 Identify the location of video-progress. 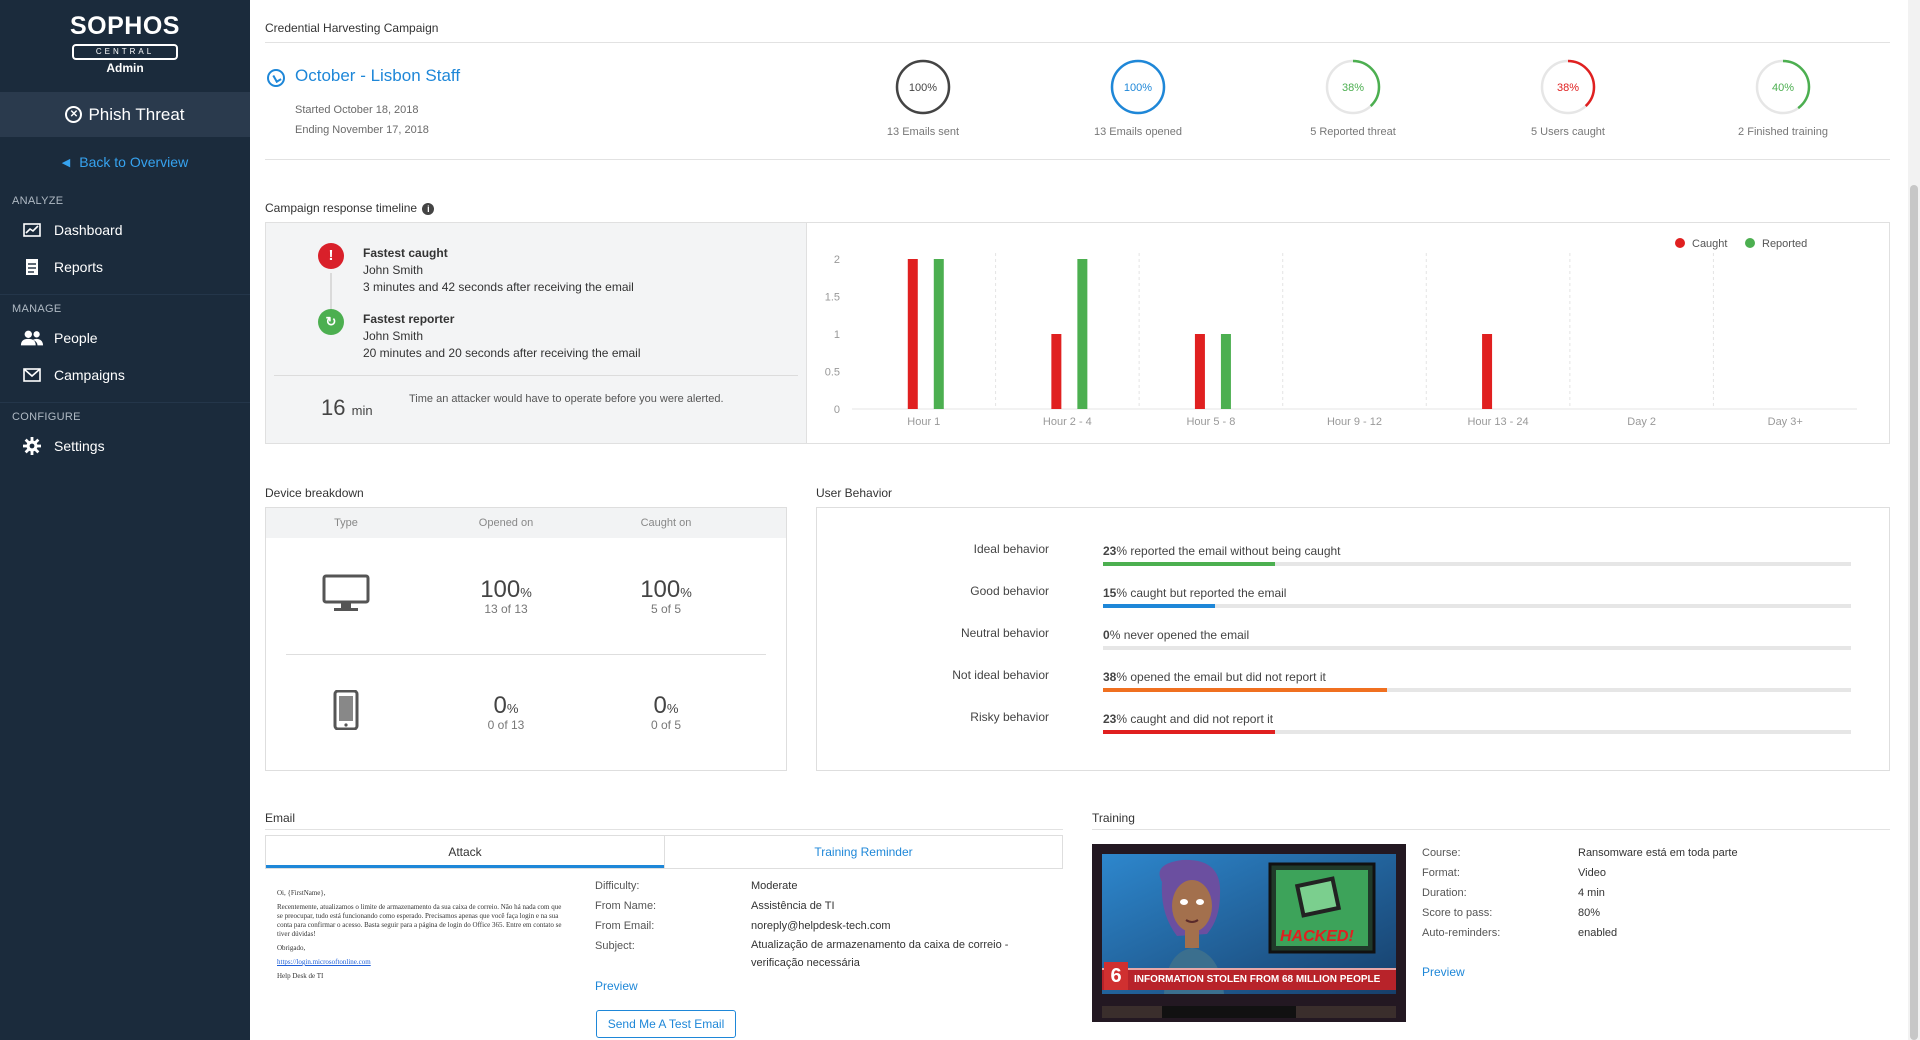
(1249, 1012).